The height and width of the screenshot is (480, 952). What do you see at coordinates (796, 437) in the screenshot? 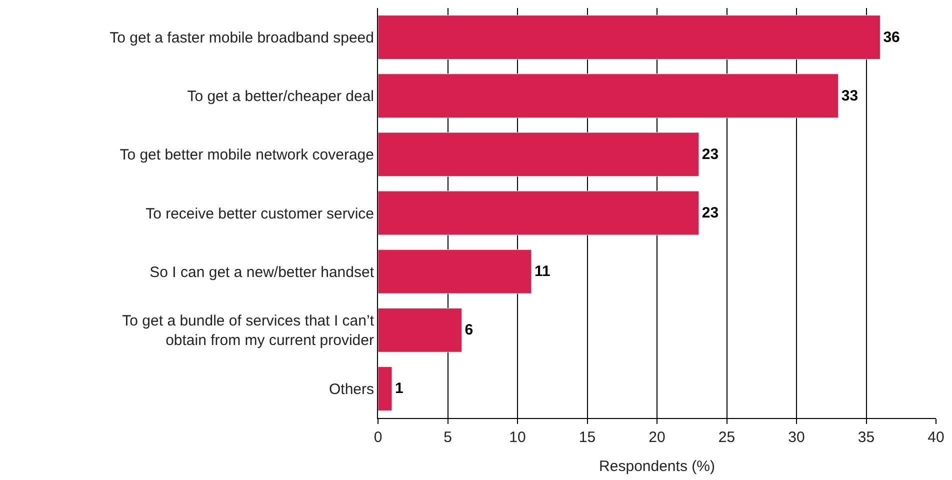
I see `x-tick-label: 30` at bounding box center [796, 437].